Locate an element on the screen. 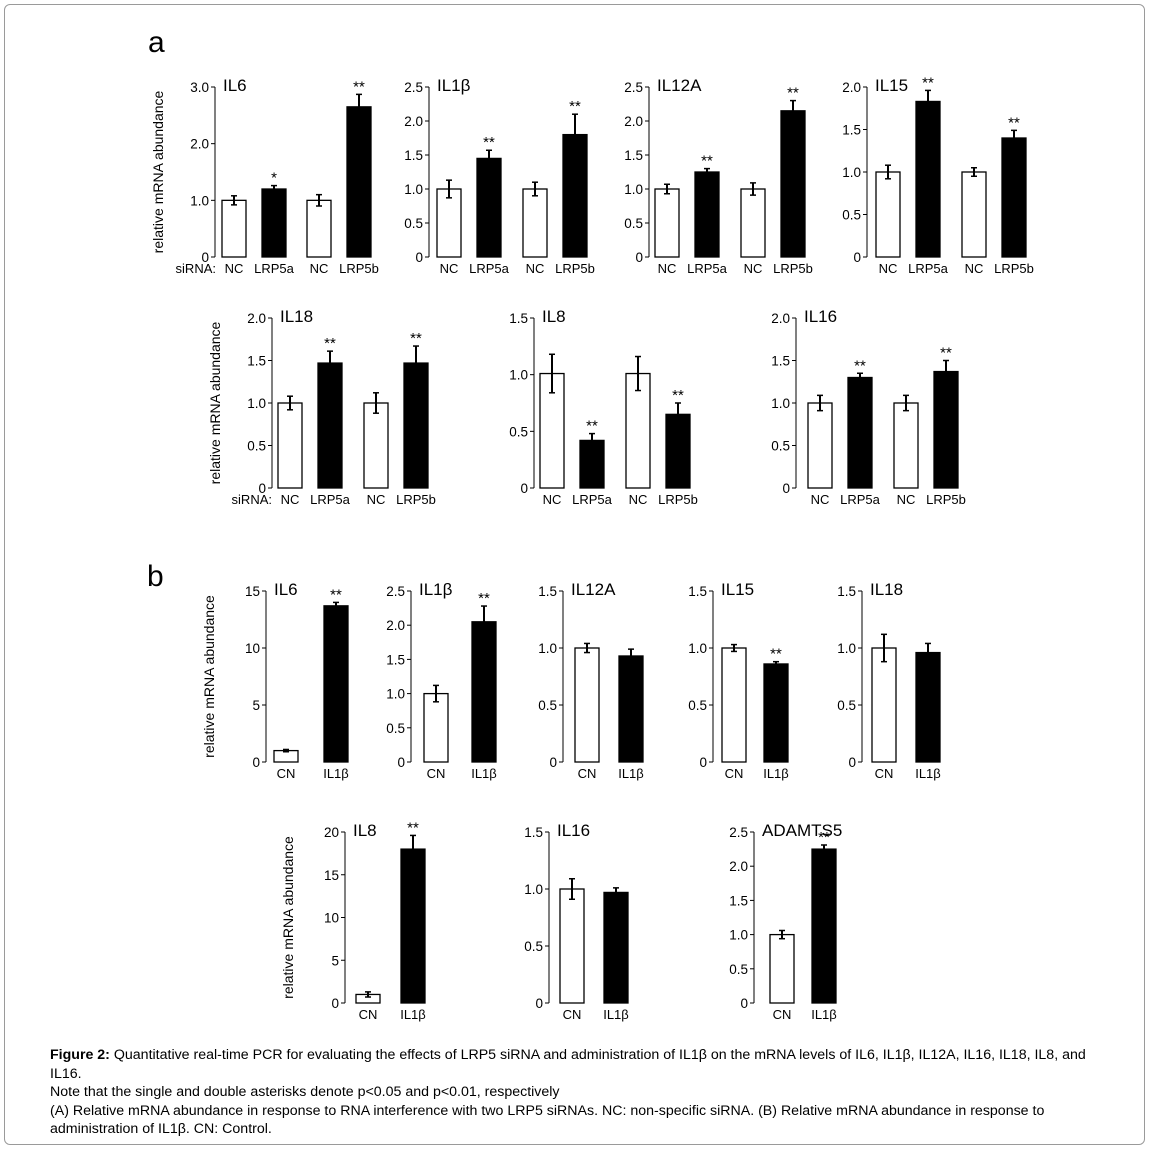 The image size is (1151, 1150). chart-title: IL15 is located at coordinates (891, 85).